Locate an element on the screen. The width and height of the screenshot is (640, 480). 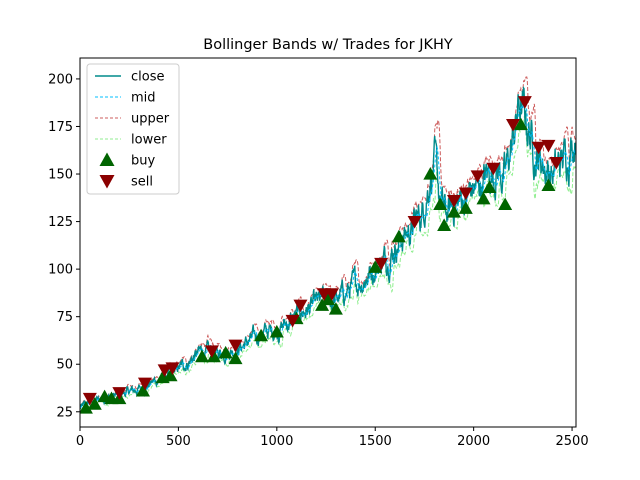
x-tick-label: 500 is located at coordinates (178, 441).